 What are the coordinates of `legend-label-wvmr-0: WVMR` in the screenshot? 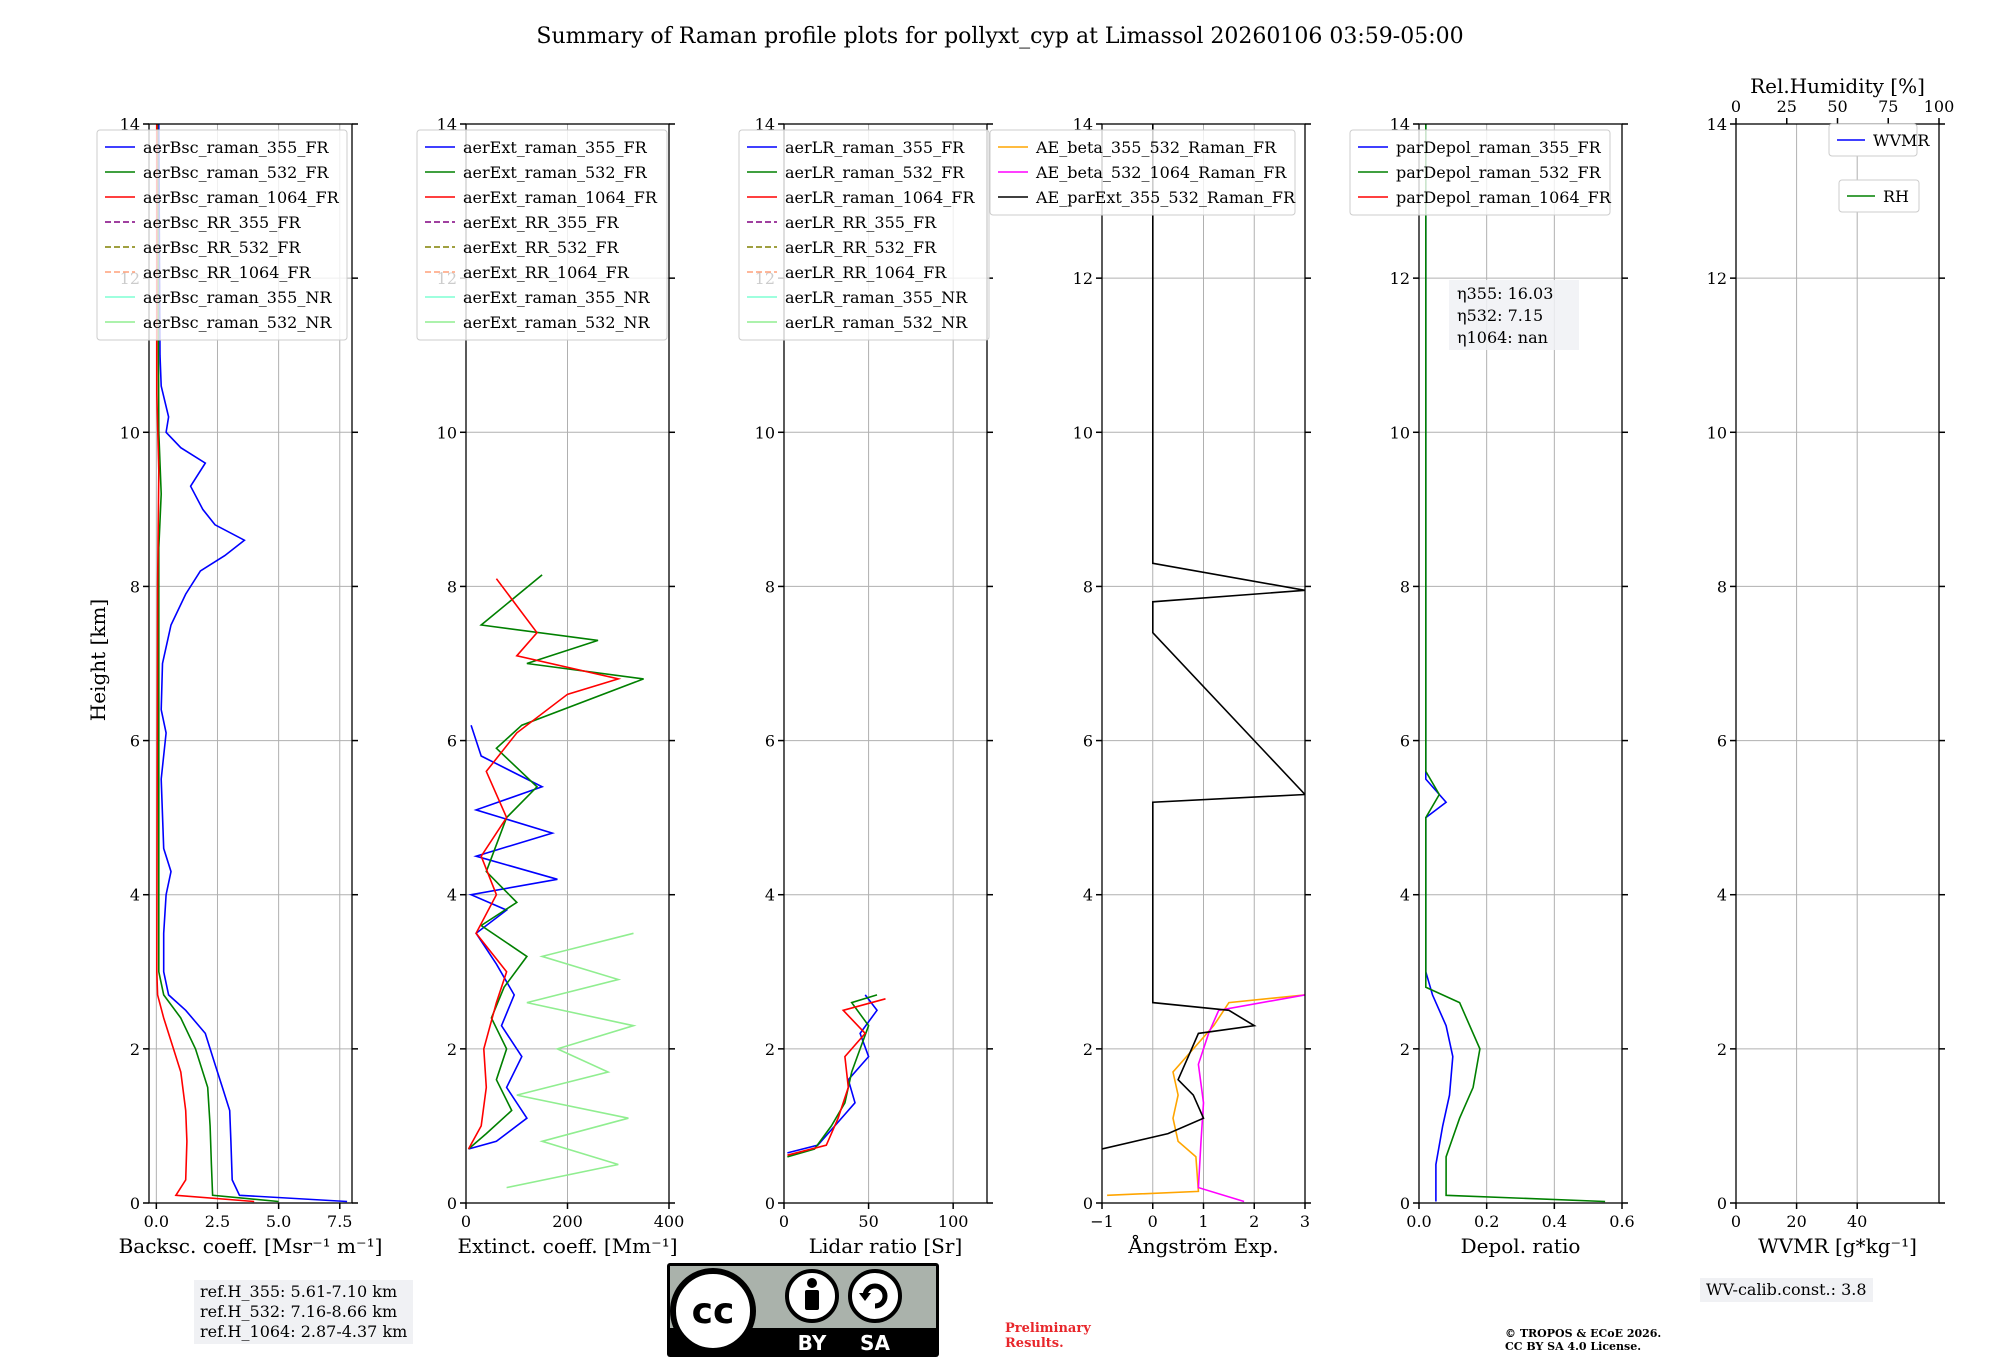 It's located at (1901, 140).